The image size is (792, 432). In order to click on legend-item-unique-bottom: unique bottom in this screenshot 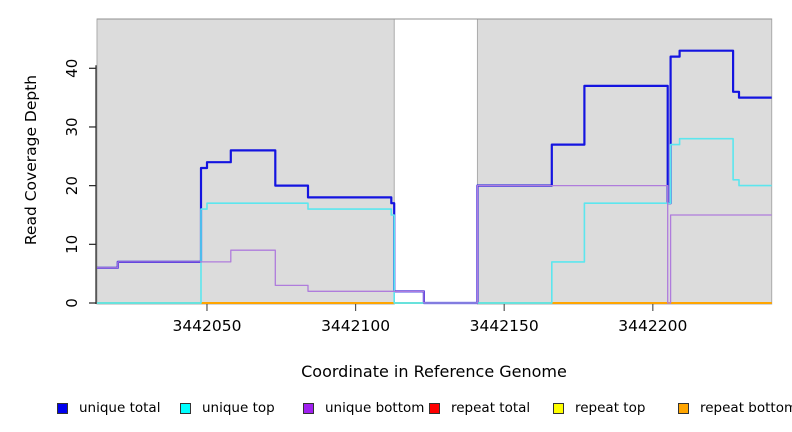, I will do `click(363, 408)`.